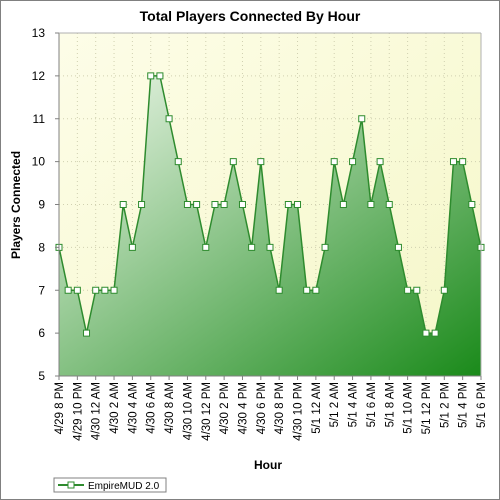 Image resolution: width=500 pixels, height=500 pixels. Describe the element at coordinates (115, 408) in the screenshot. I see `x-tick-label: 4/30 2 AM` at that location.